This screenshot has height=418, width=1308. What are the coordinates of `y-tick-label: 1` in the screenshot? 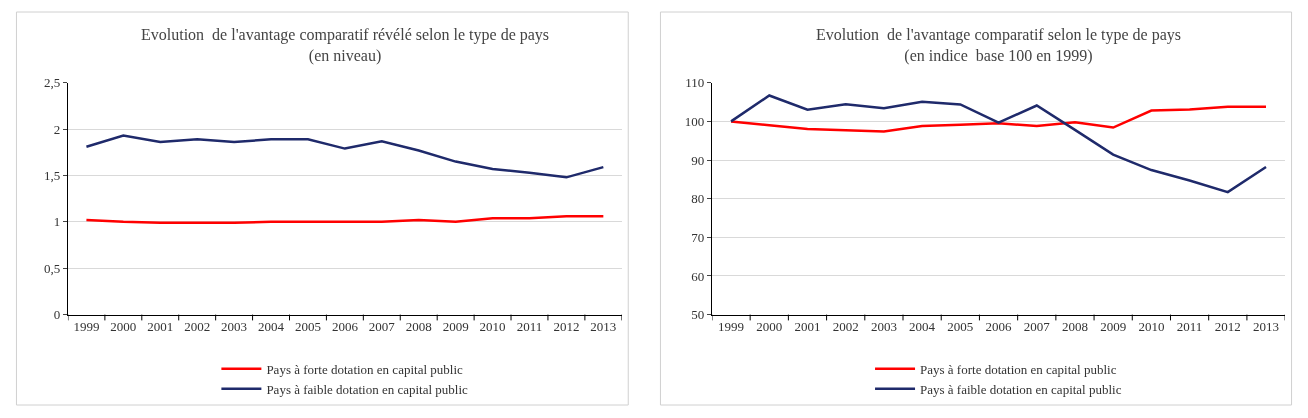 It's located at (57, 222).